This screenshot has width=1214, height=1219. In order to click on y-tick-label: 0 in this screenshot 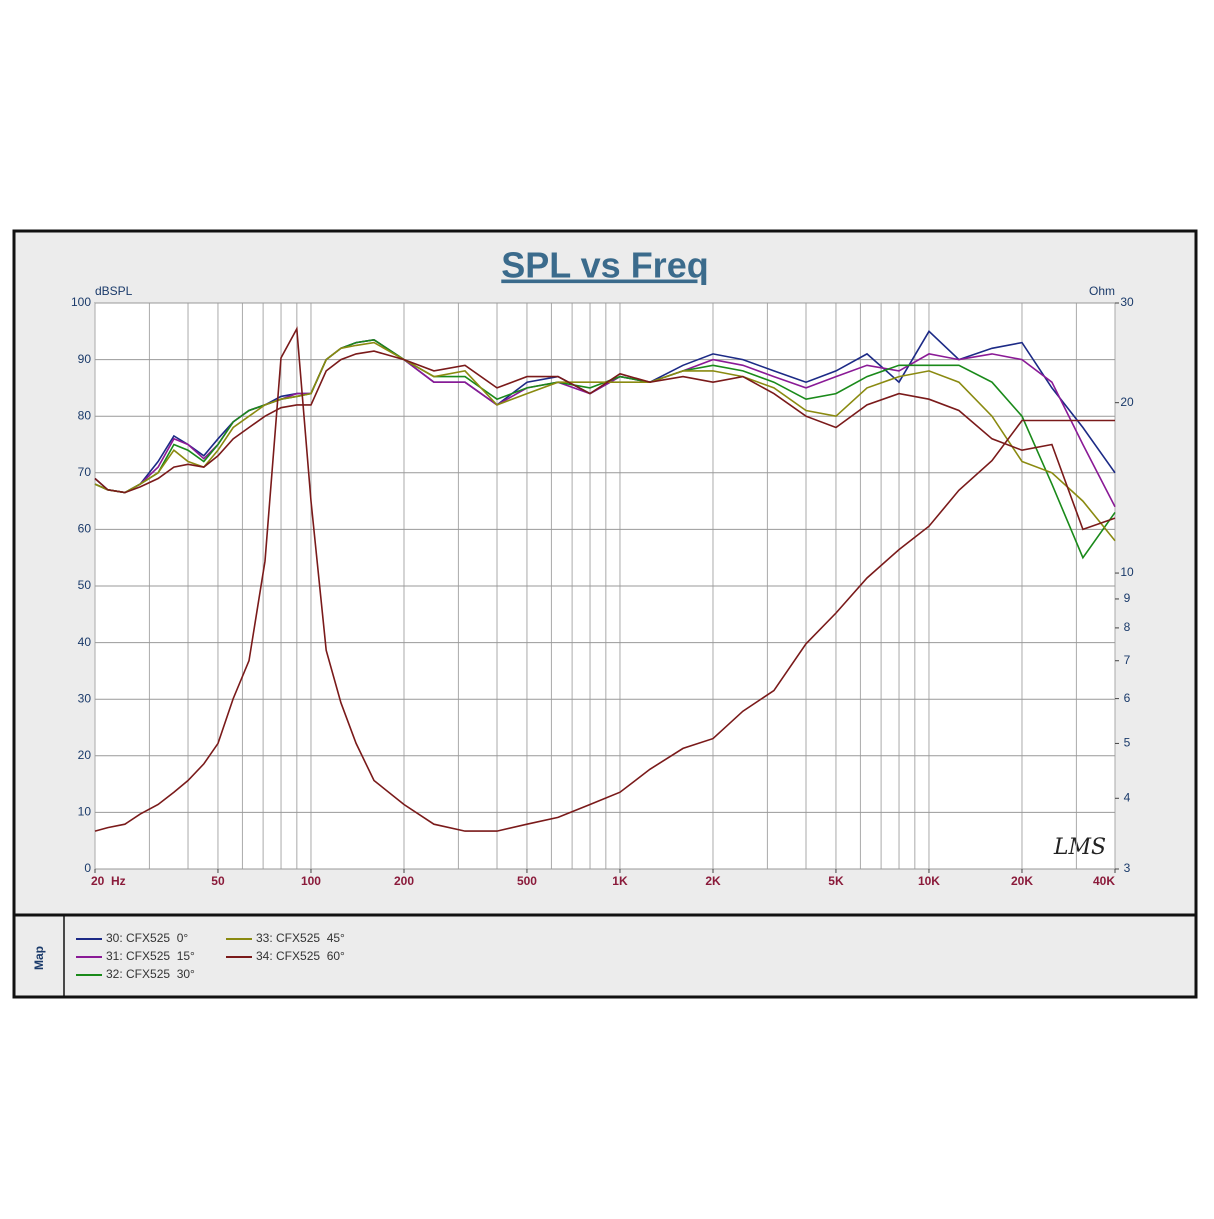, I will do `click(87, 868)`.